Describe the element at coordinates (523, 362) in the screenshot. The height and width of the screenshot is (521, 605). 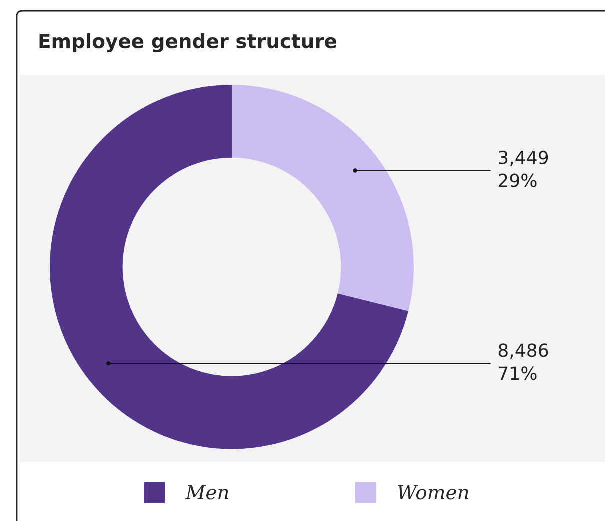
I see `data-label: 8,486 71%` at that location.